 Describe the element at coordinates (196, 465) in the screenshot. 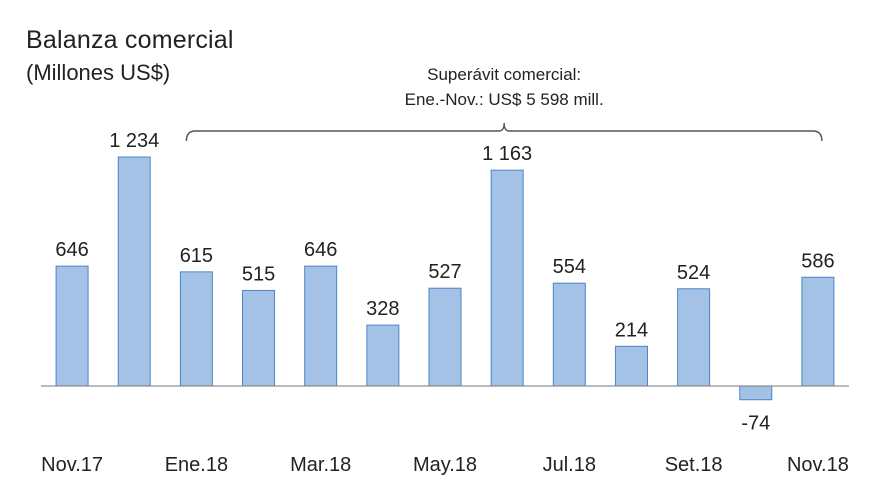

I see `x-tick-label-Ene.18: Ene.18` at that location.